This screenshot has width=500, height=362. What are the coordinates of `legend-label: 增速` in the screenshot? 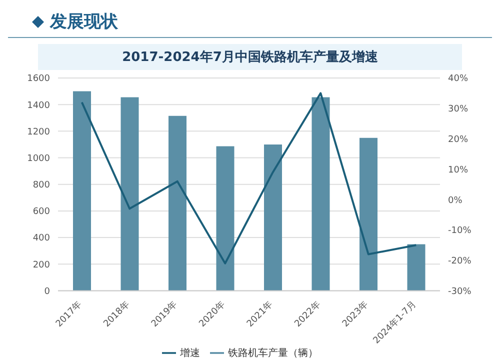 It's located at (190, 353).